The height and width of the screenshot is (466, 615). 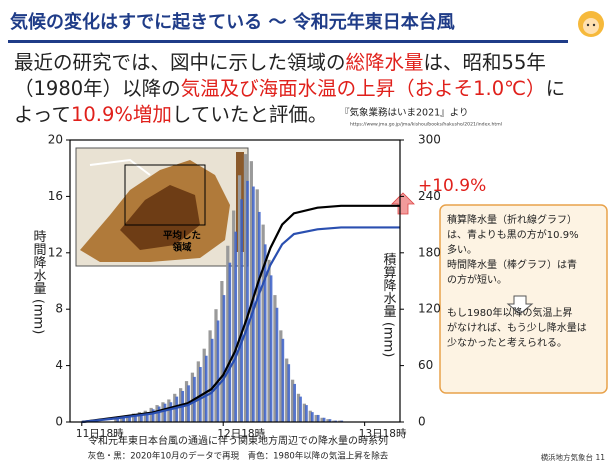 I want to click on inset-map, so click(x=162, y=207).